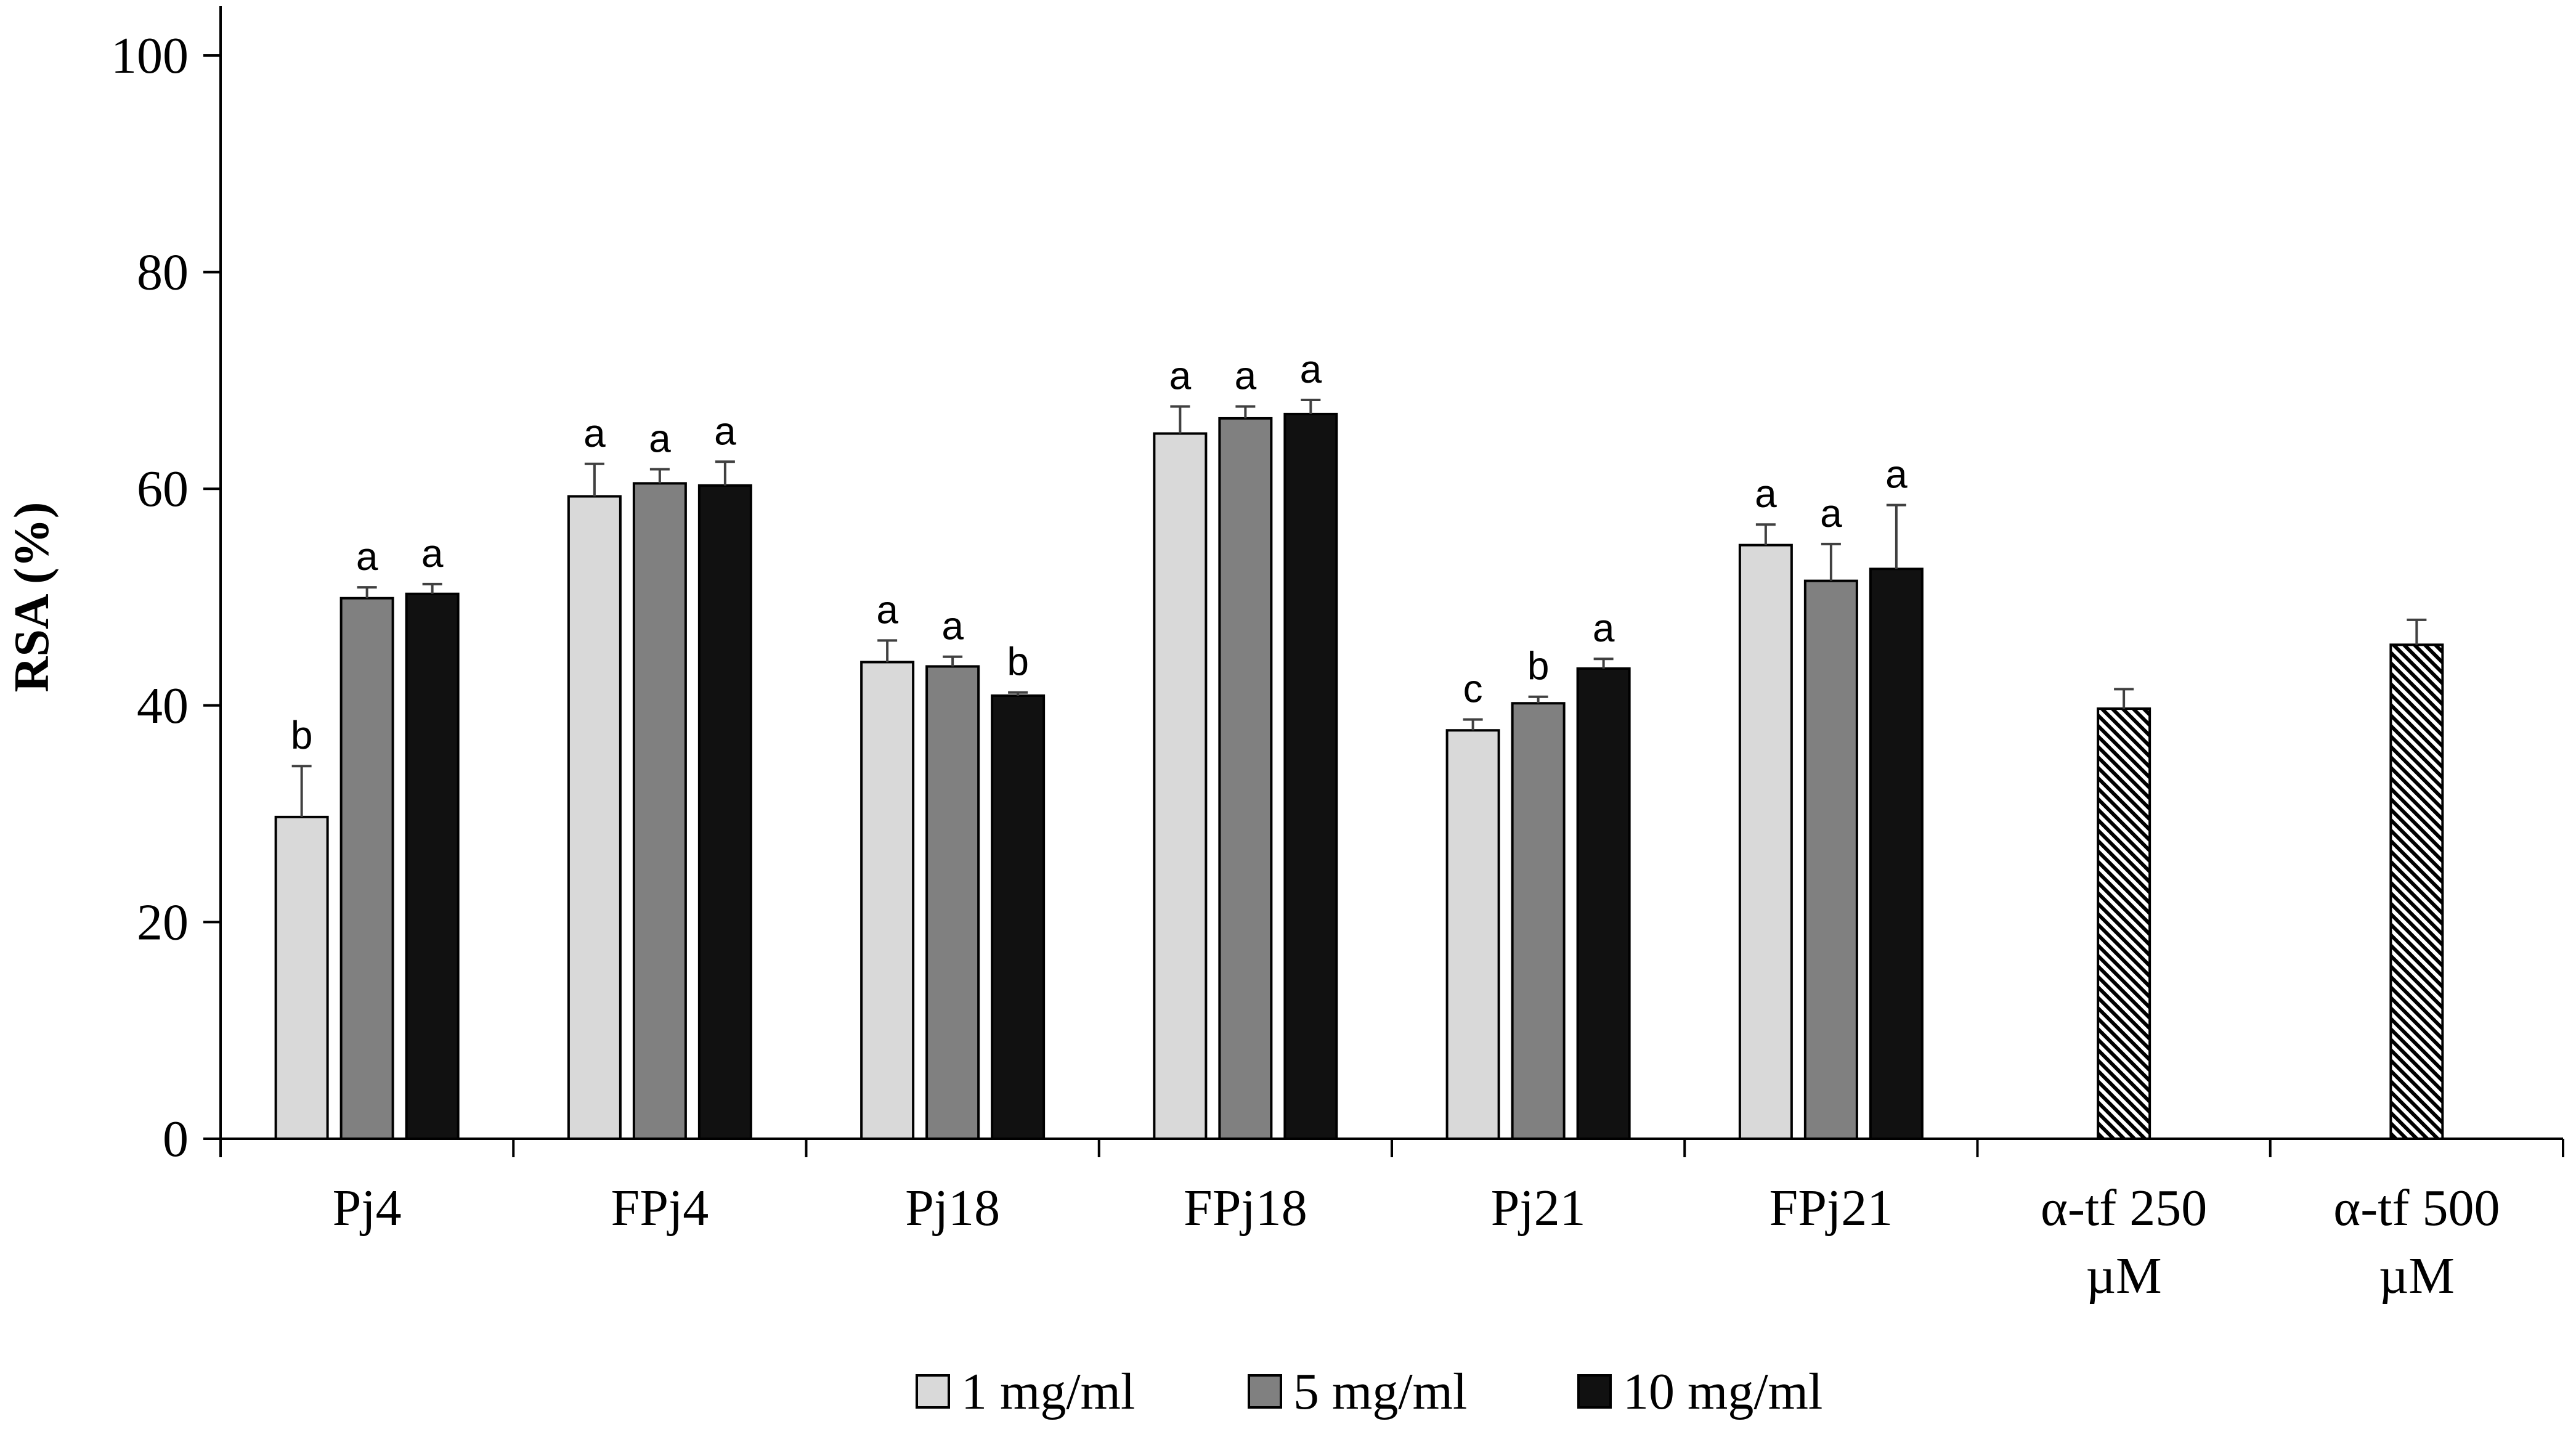 The height and width of the screenshot is (1445, 2576). Describe the element at coordinates (32, 597) in the screenshot. I see `y-axis-label: RSA (%)` at that location.